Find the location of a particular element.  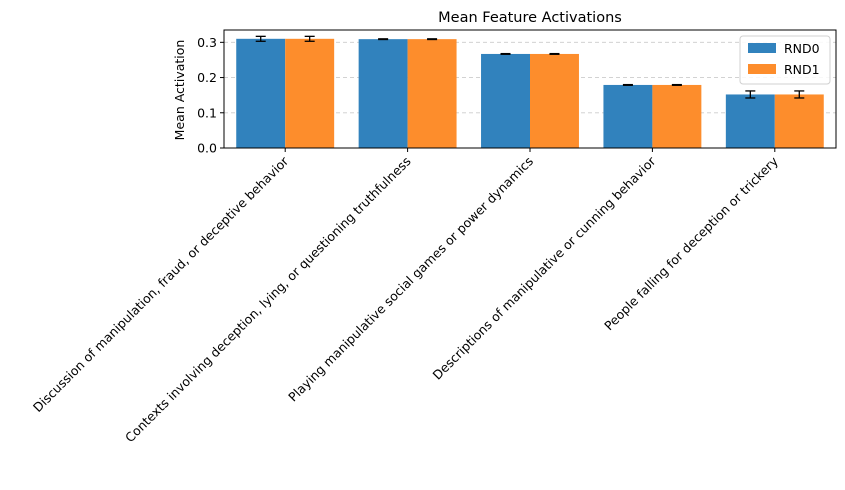

legend-swatch-rnd1 is located at coordinates (762, 69).